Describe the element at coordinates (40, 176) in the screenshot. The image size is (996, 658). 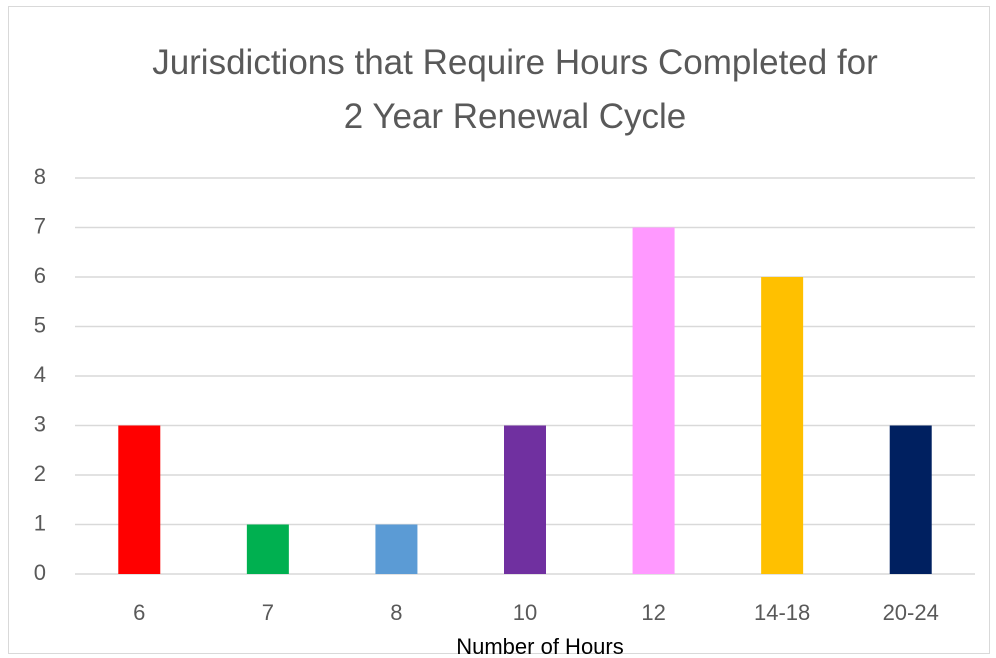
I see `y-tick-label: 8` at that location.